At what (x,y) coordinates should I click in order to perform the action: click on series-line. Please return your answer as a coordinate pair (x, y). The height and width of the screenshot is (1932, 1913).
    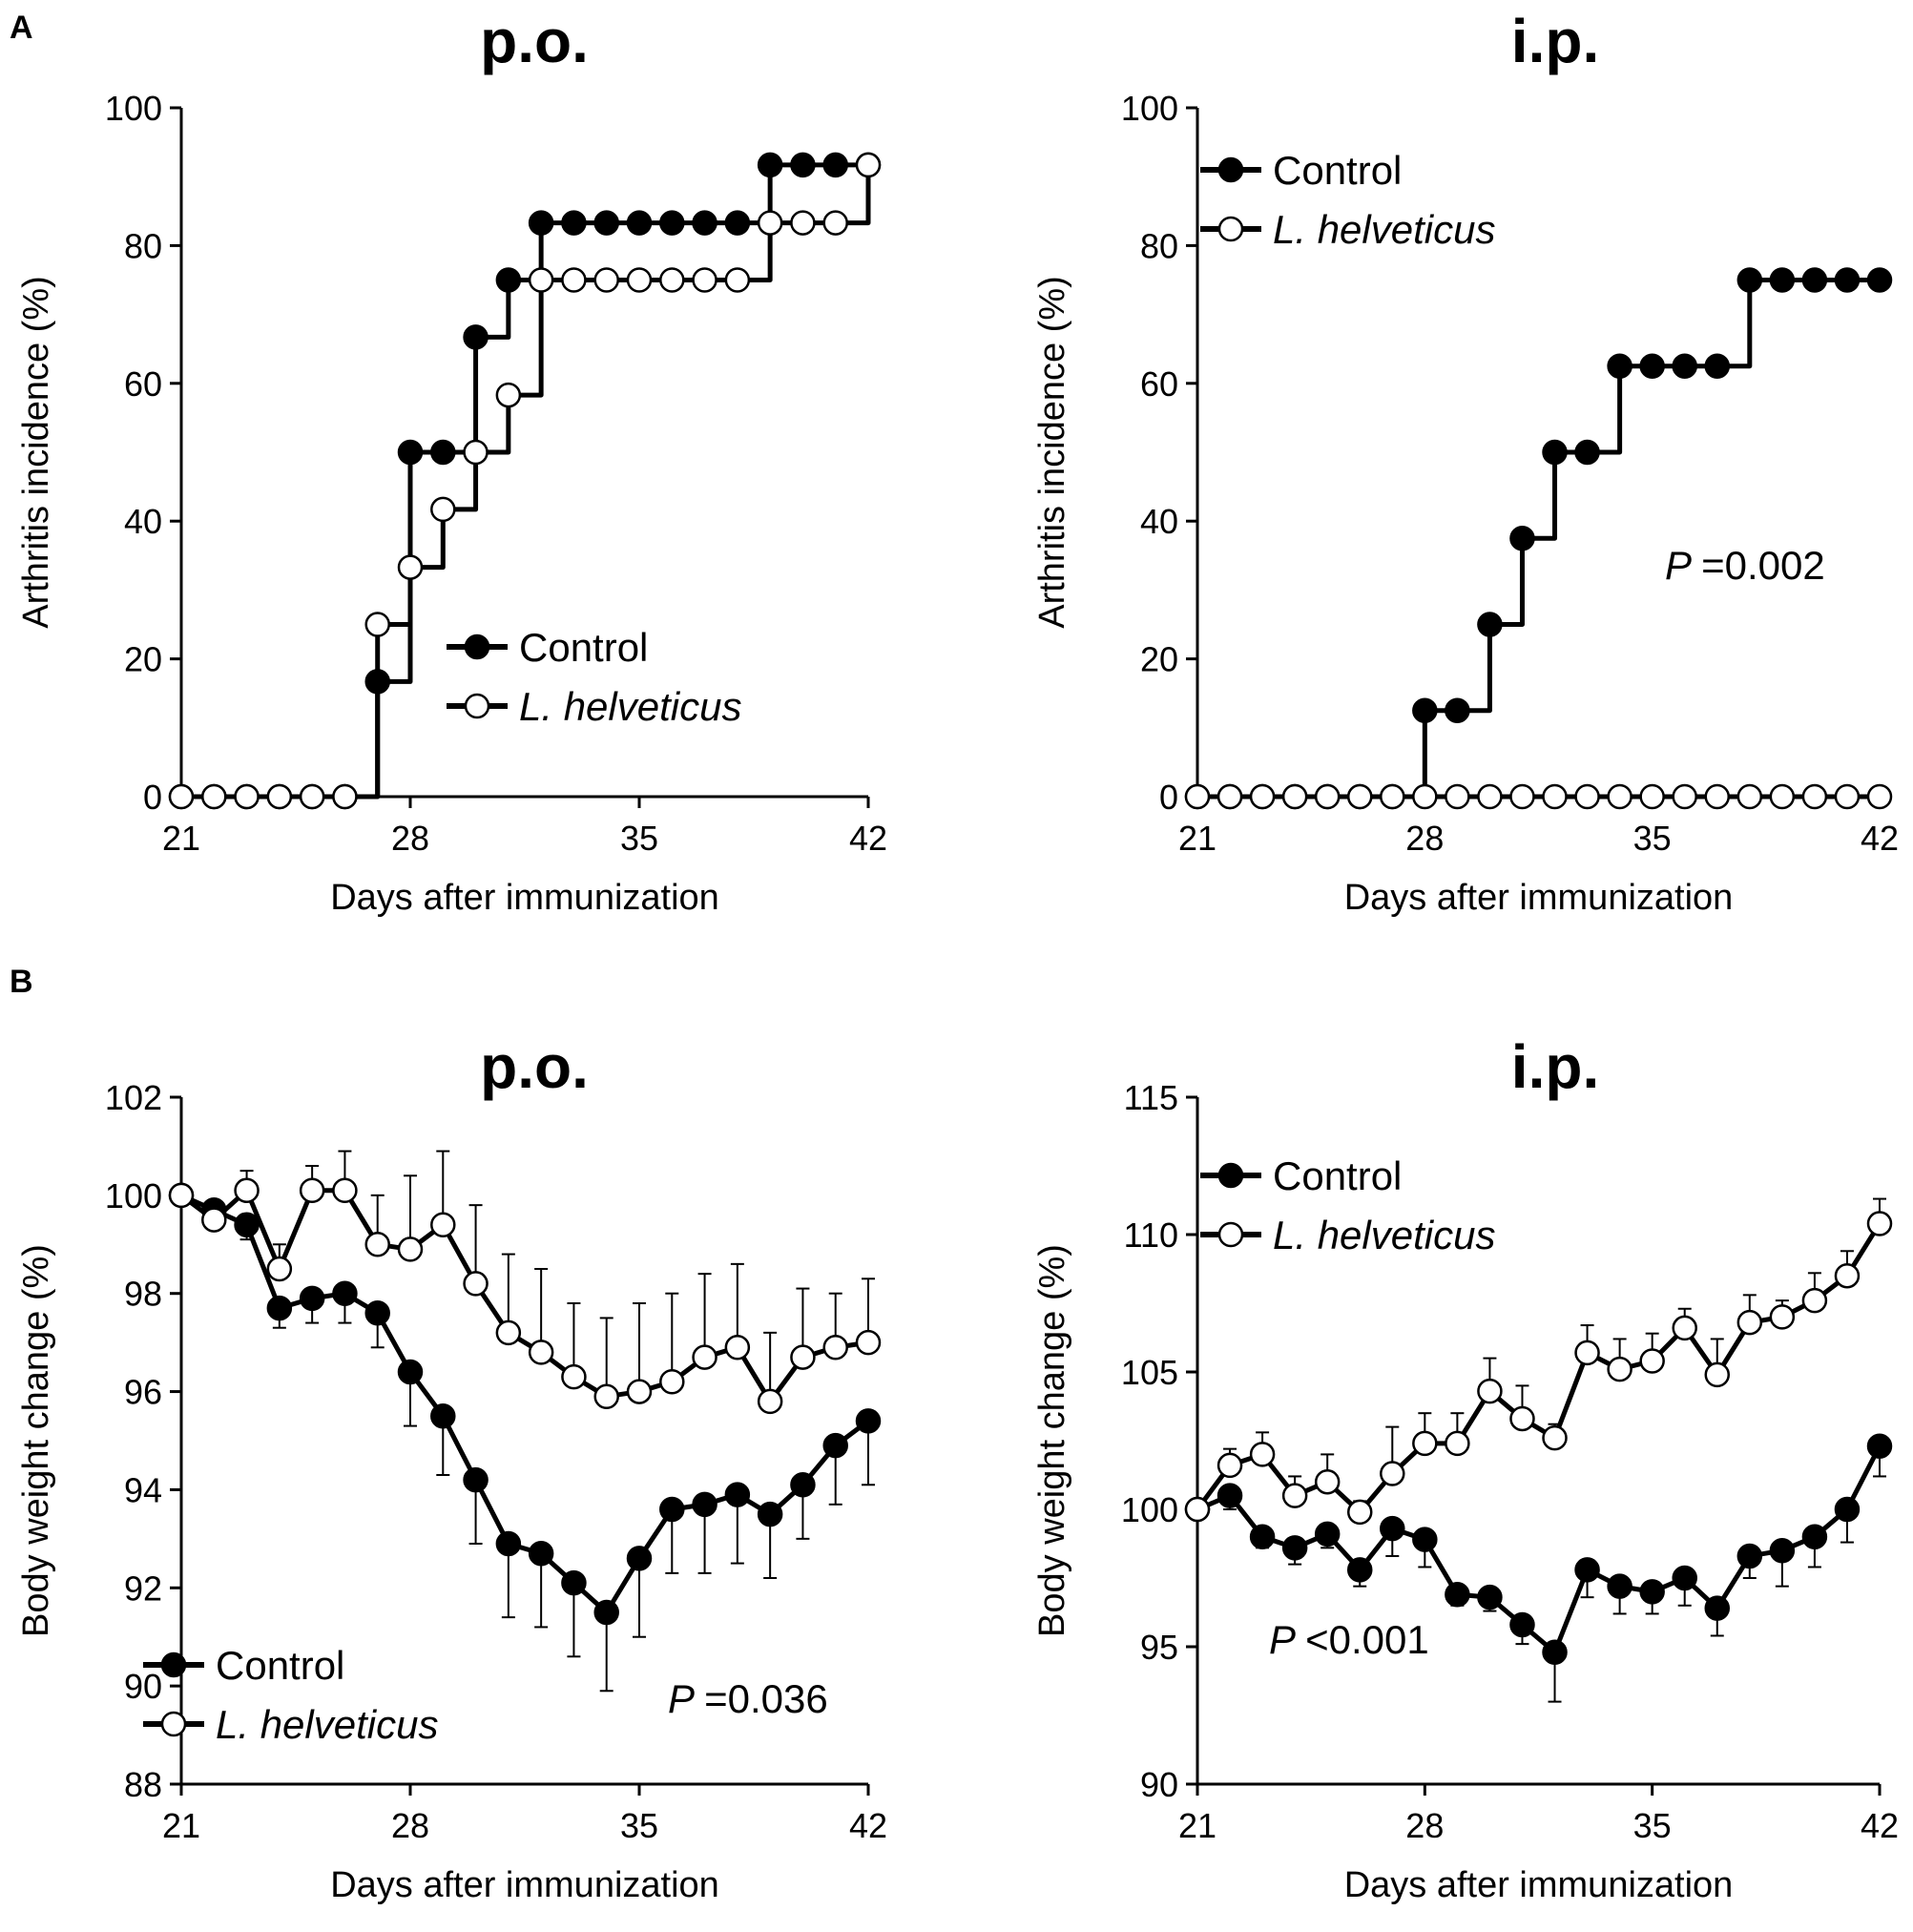
    Looking at the image, I should click on (1538, 539).